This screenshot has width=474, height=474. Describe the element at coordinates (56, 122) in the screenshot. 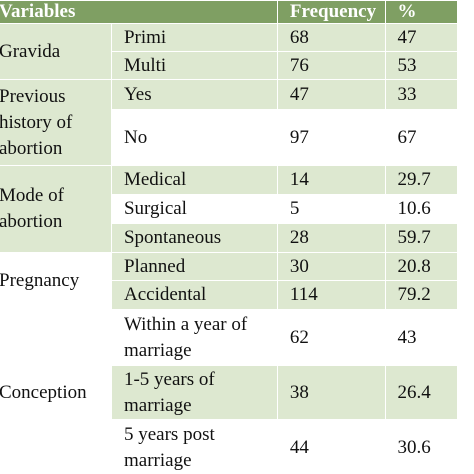

I see `variable-cell: Previous history of abortion` at that location.